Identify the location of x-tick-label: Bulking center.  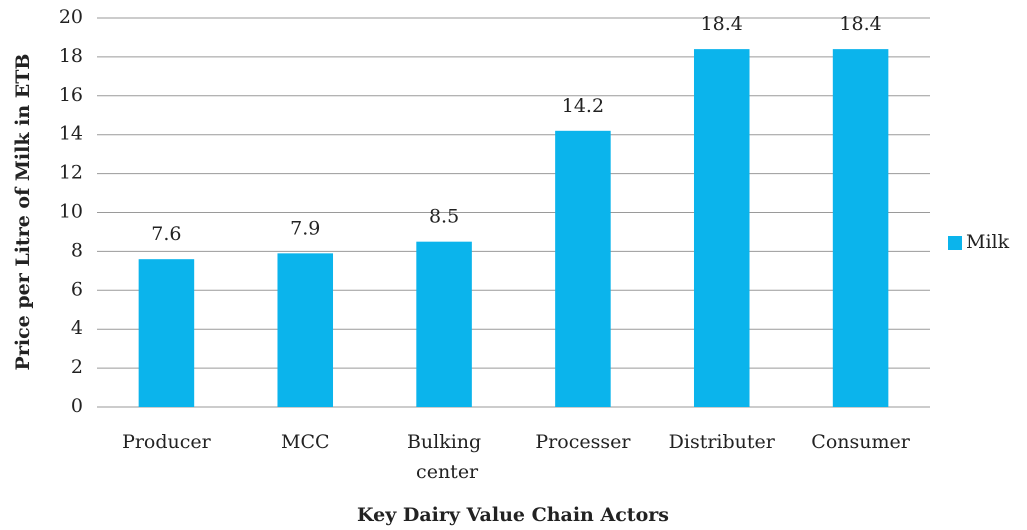
(444, 457).